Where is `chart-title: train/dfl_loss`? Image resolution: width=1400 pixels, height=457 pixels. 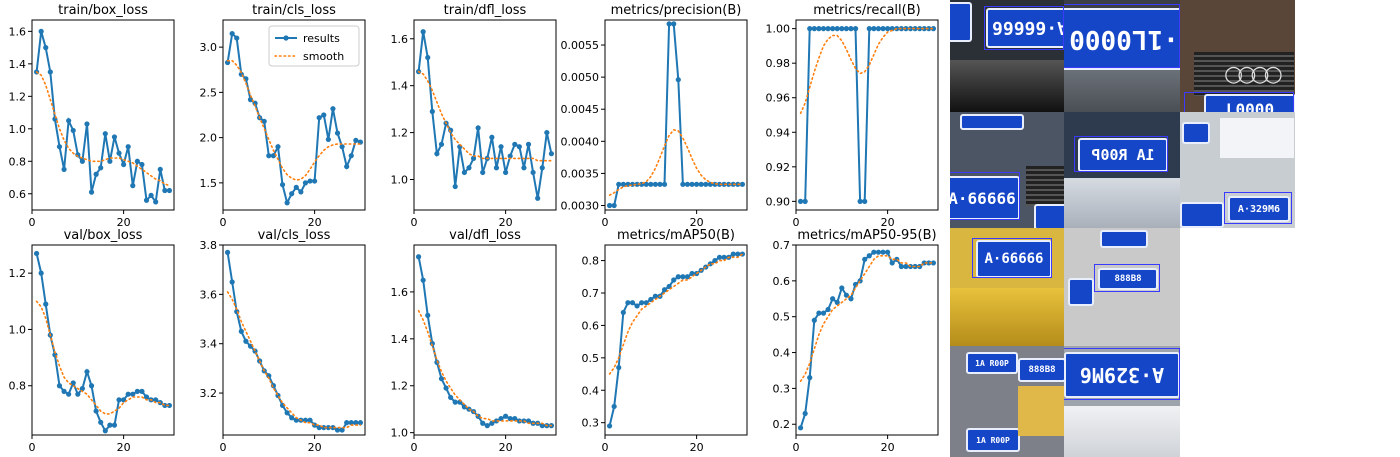 chart-title: train/dfl_loss is located at coordinates (485, 10).